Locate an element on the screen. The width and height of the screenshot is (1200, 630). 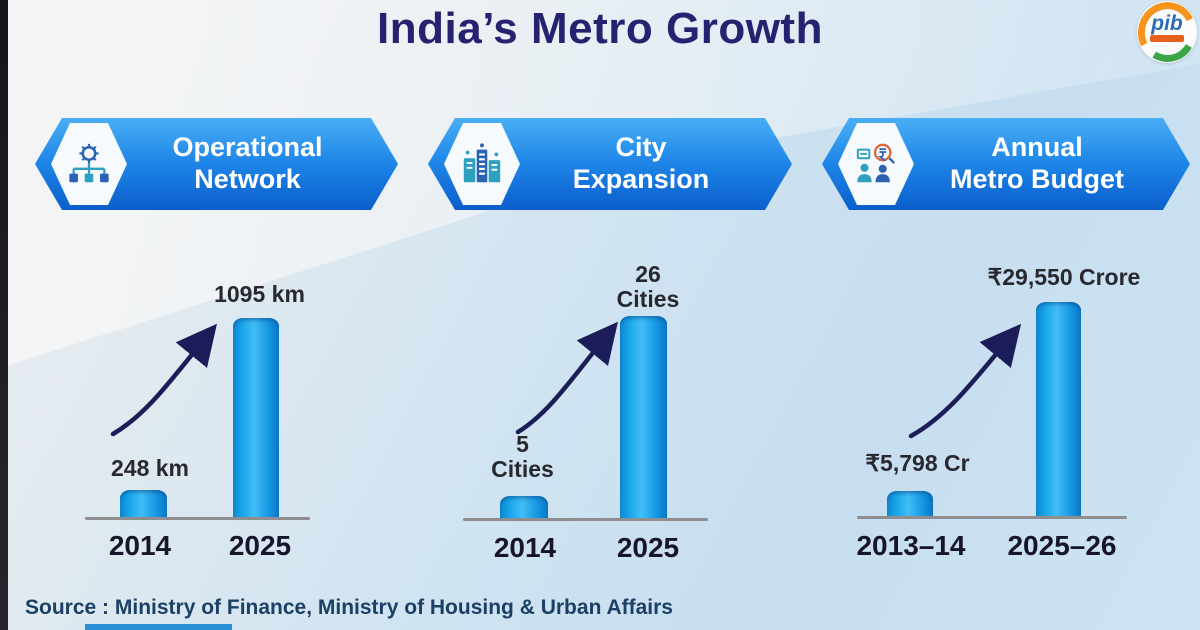
badge-label: Annual Metro Budget is located at coordinates (1037, 163).